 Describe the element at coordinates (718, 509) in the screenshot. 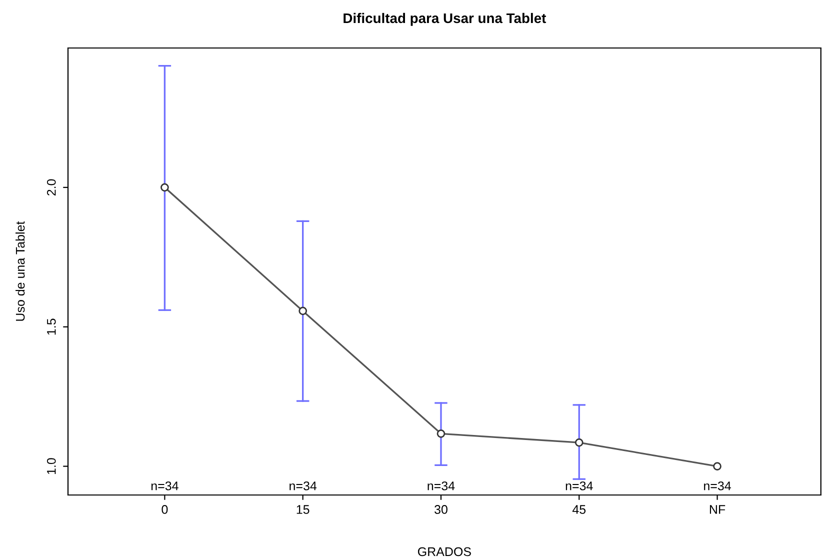

I see `x-tick-label: NF` at that location.